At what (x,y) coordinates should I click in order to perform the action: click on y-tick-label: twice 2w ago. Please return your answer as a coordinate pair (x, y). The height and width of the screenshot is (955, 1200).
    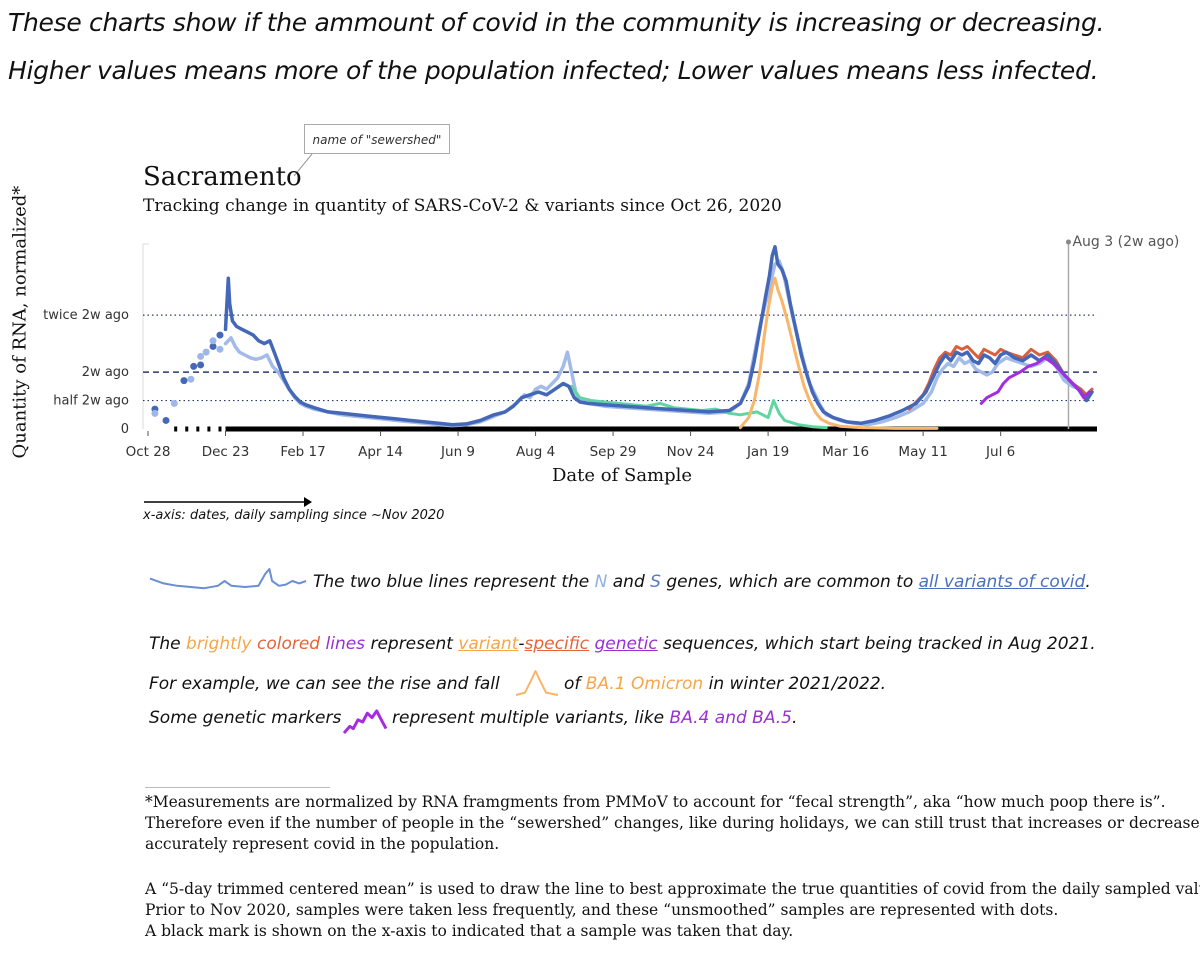
    Looking at the image, I should click on (86, 315).